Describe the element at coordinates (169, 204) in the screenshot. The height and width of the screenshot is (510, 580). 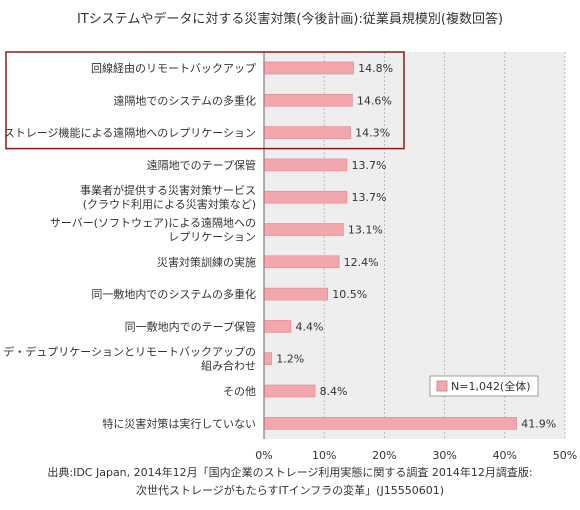
I see `category-label: (クラウド利用による災害対策など)` at that location.